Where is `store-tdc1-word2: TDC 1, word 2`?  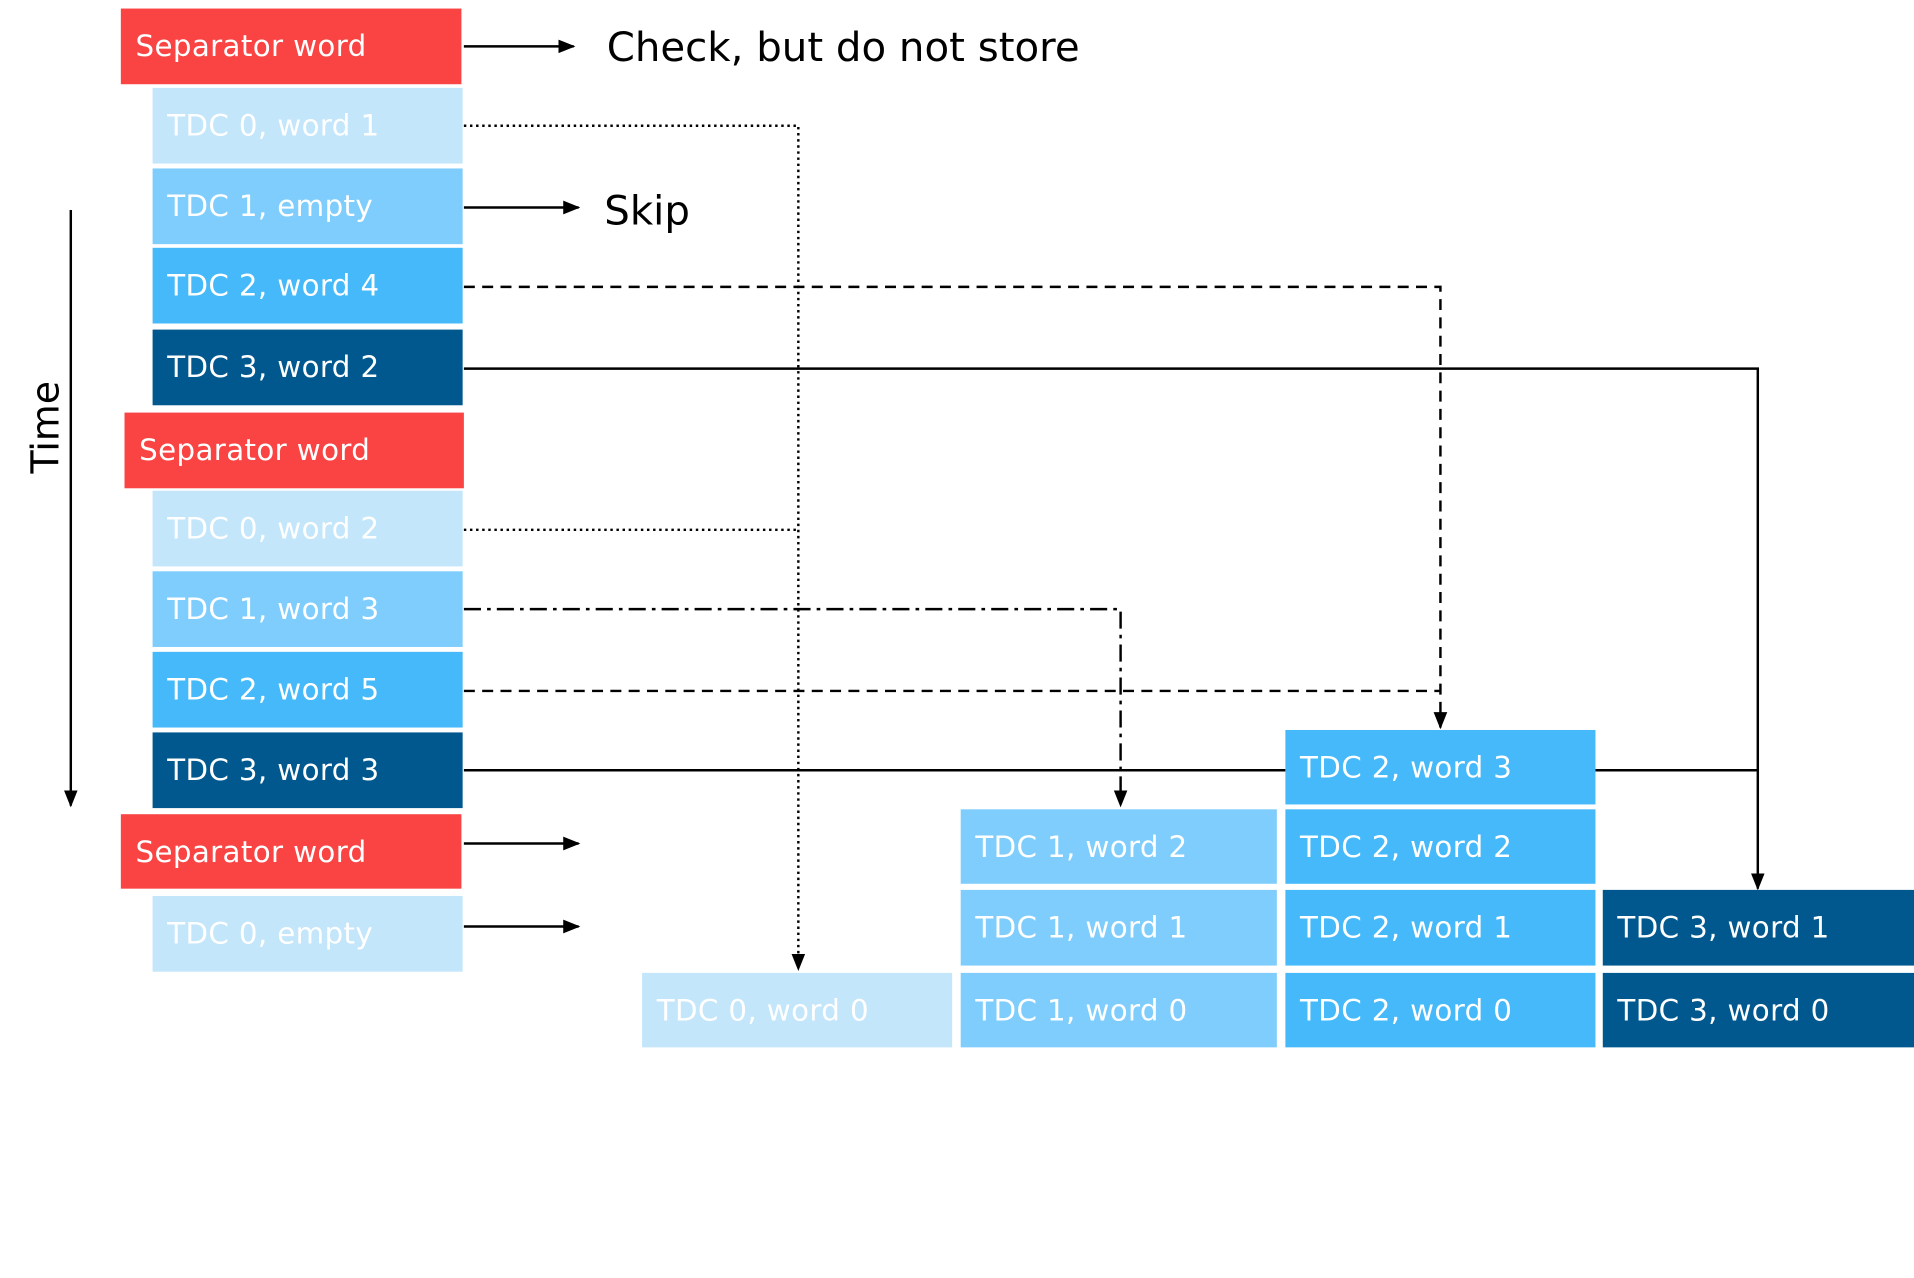
store-tdc1-word2: TDC 1, word 2 is located at coordinates (1118, 846).